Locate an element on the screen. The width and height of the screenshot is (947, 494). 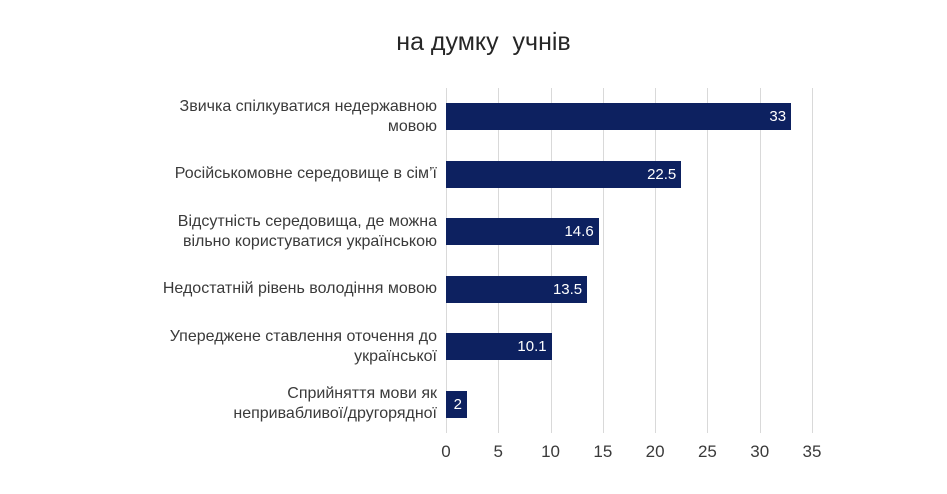
bar: 14.6 is located at coordinates (522, 232).